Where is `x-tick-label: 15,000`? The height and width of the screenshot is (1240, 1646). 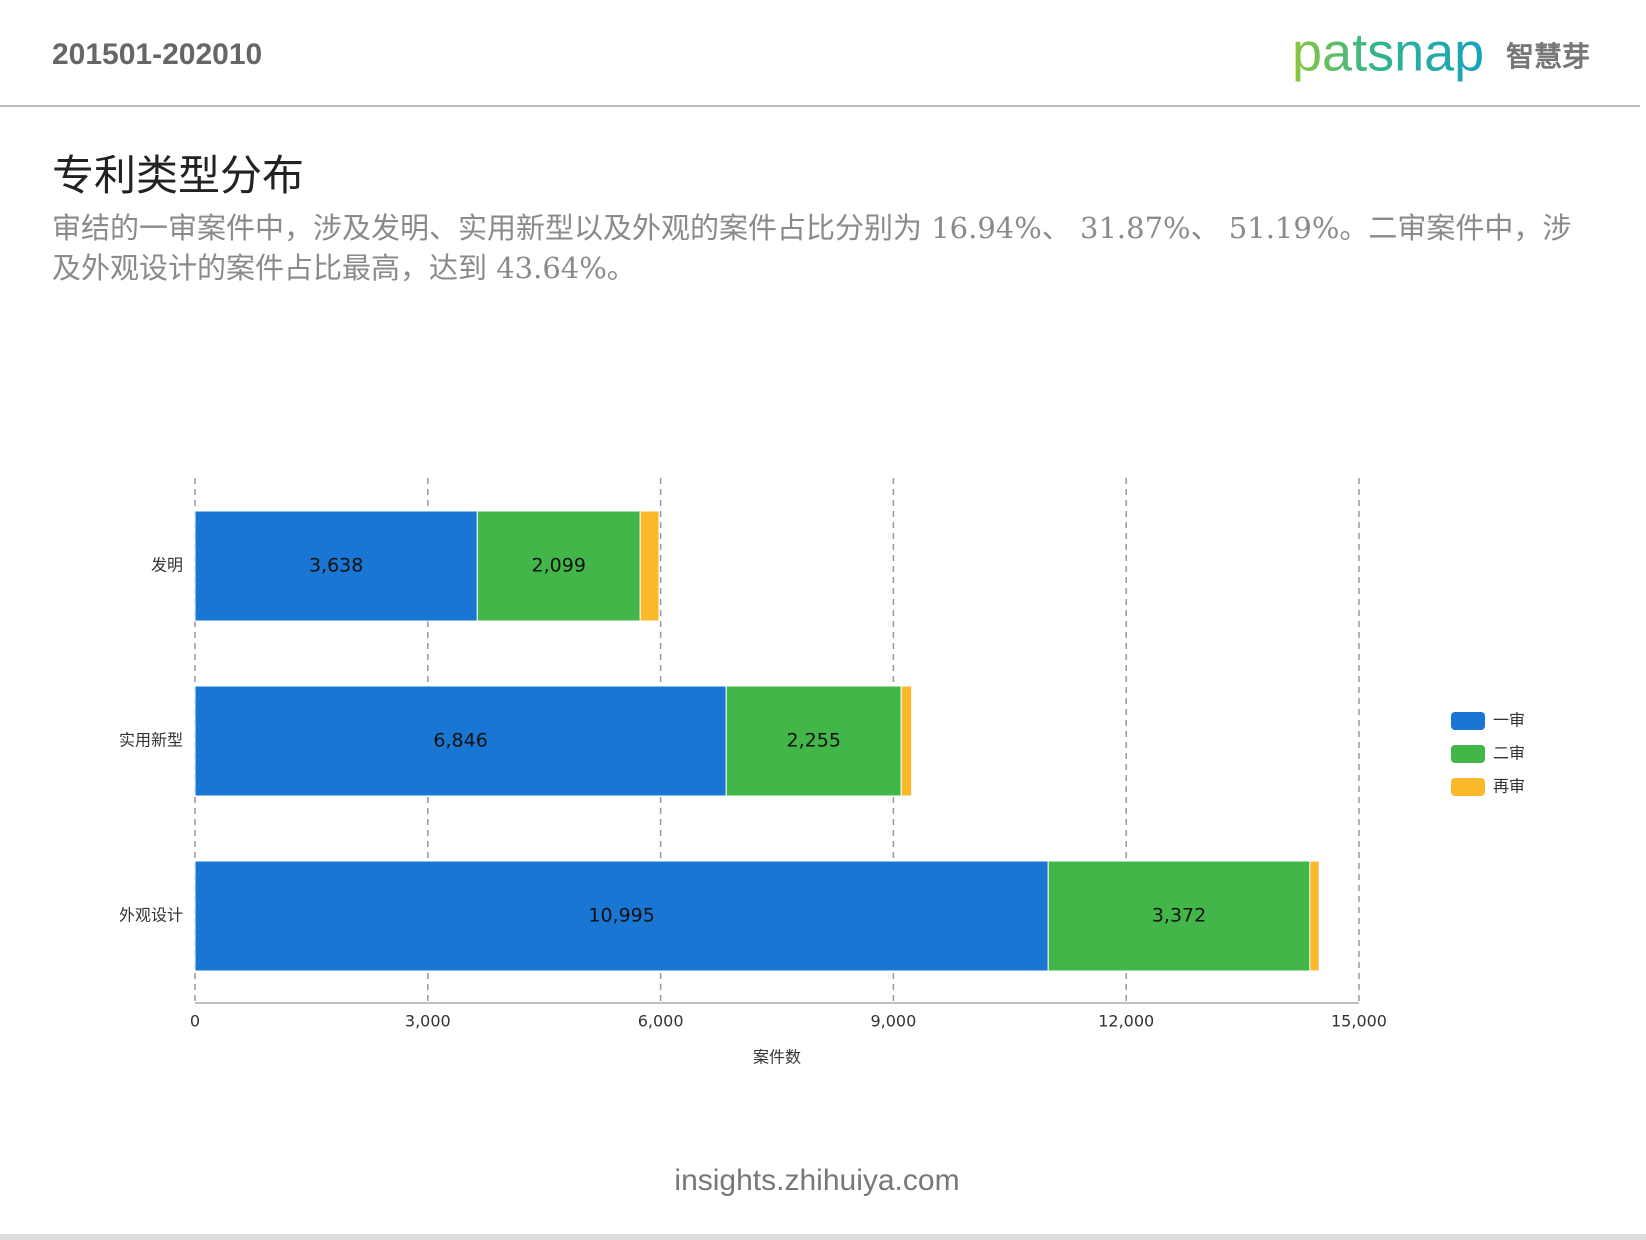 x-tick-label: 15,000 is located at coordinates (1359, 1021).